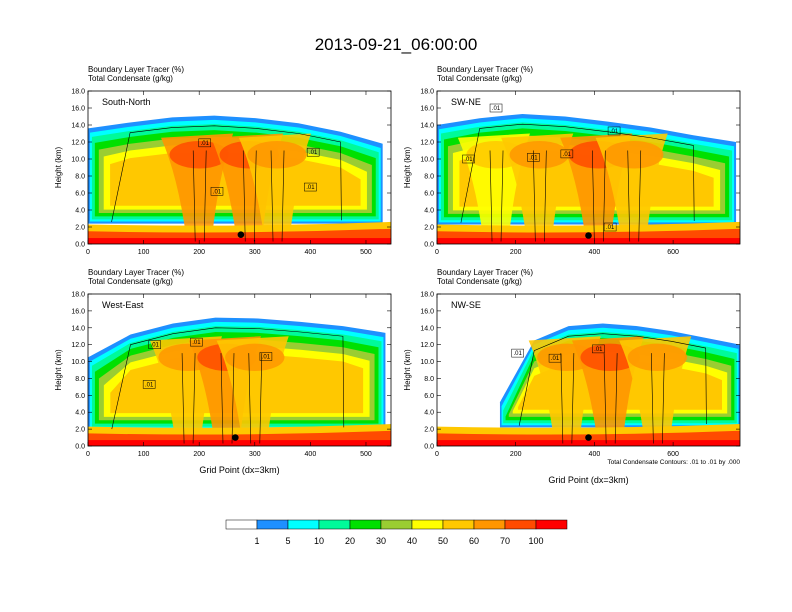 The height and width of the screenshot is (612, 792). Describe the element at coordinates (88, 252) in the screenshot. I see `x-tick-label: 0` at that location.